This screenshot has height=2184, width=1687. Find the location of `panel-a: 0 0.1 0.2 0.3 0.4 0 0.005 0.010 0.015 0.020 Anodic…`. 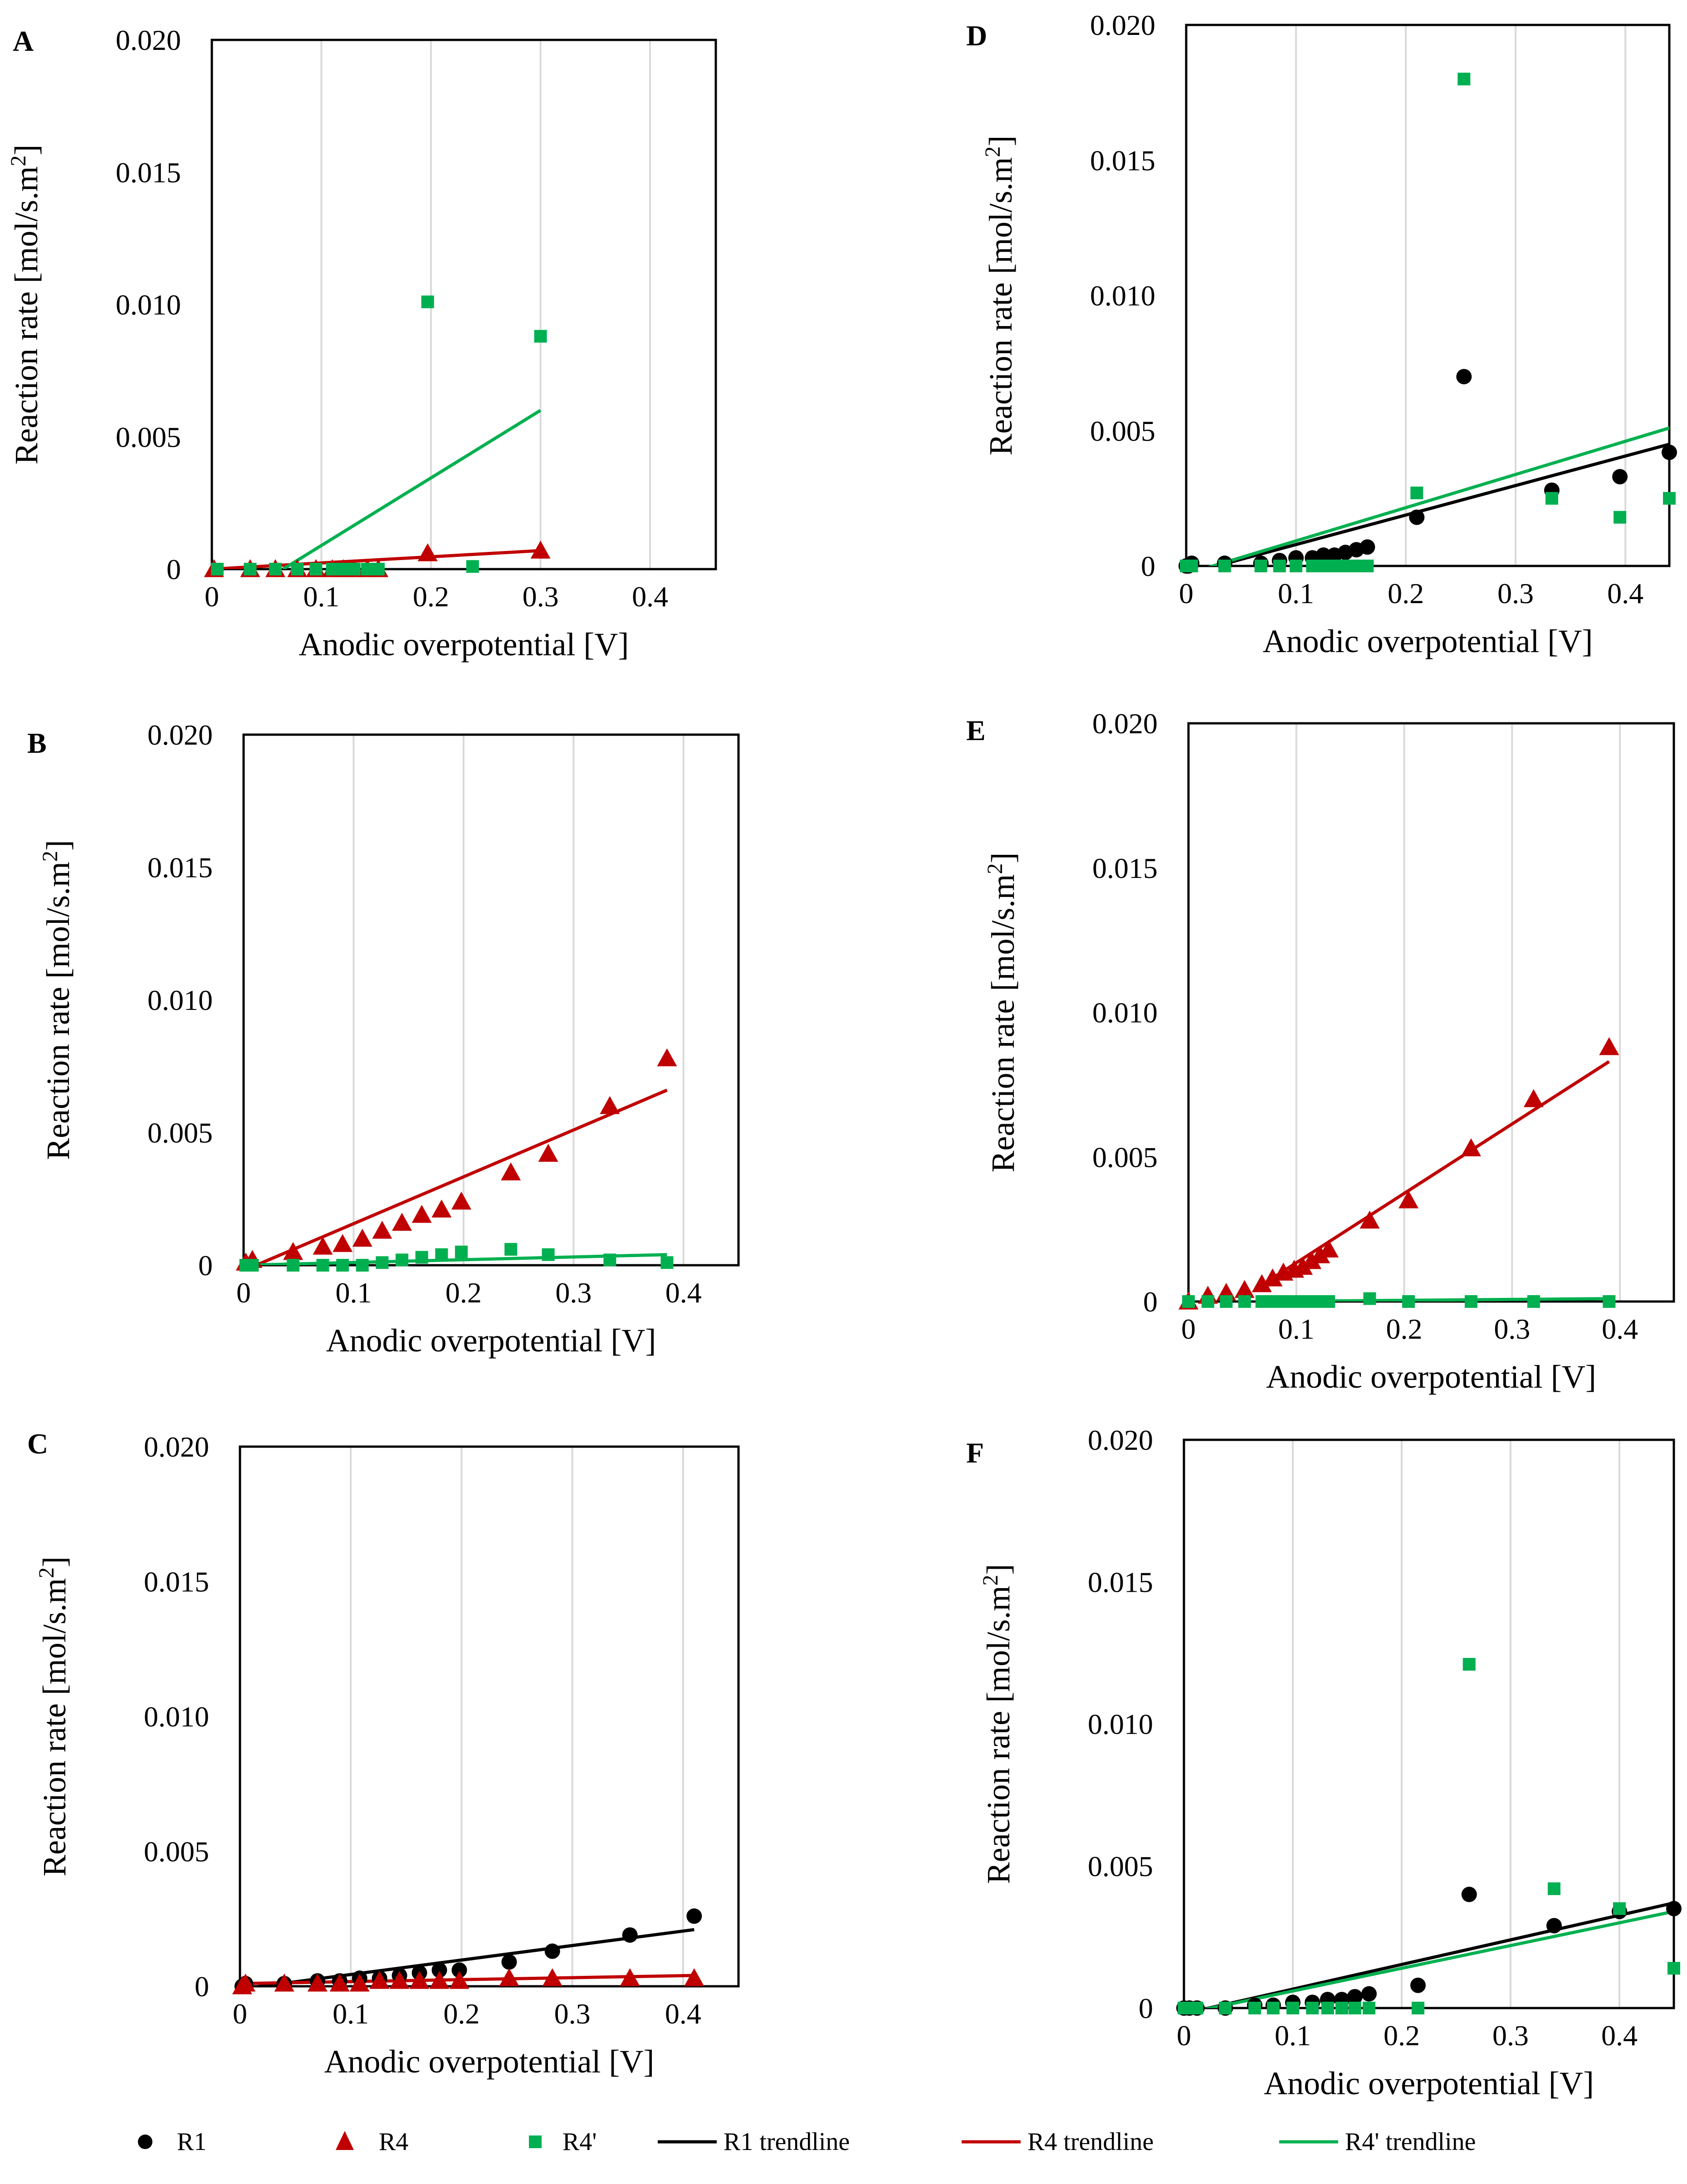

panel-a: 0 0.1 0.2 0.3 0.4 0 0.005 0.010 0.015 0.020 Anodic… is located at coordinates (361, 343).